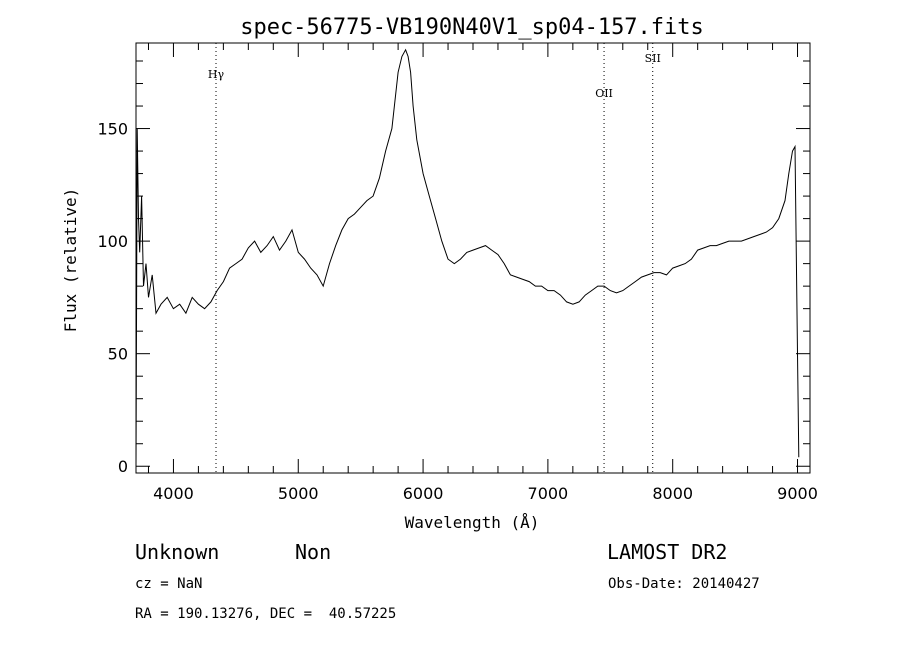  Describe the element at coordinates (118, 354) in the screenshot. I see `y-tick-label: 50` at that location.